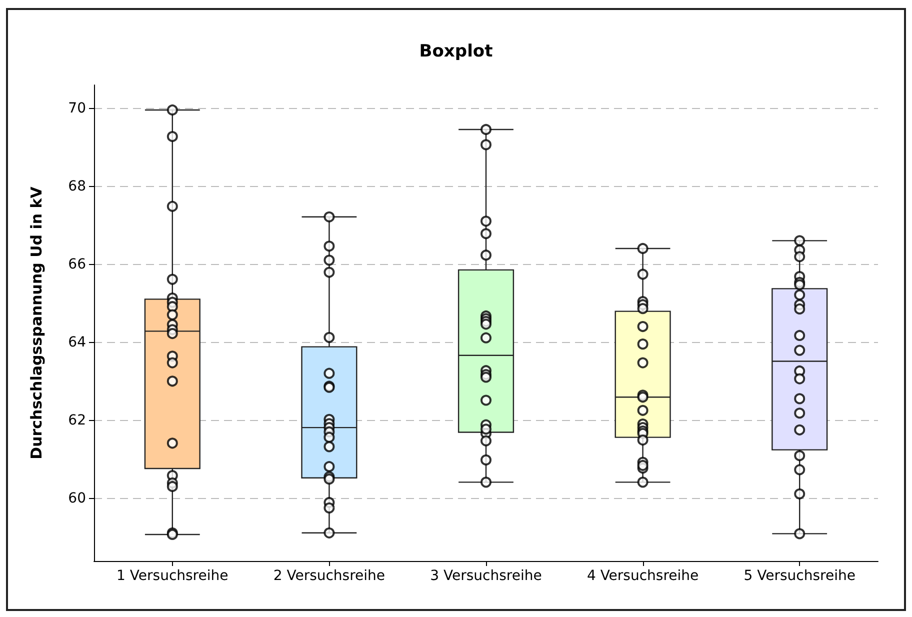 The width and height of the screenshot is (912, 617). What do you see at coordinates (77, 264) in the screenshot?
I see `y-tick-label: 66` at bounding box center [77, 264].